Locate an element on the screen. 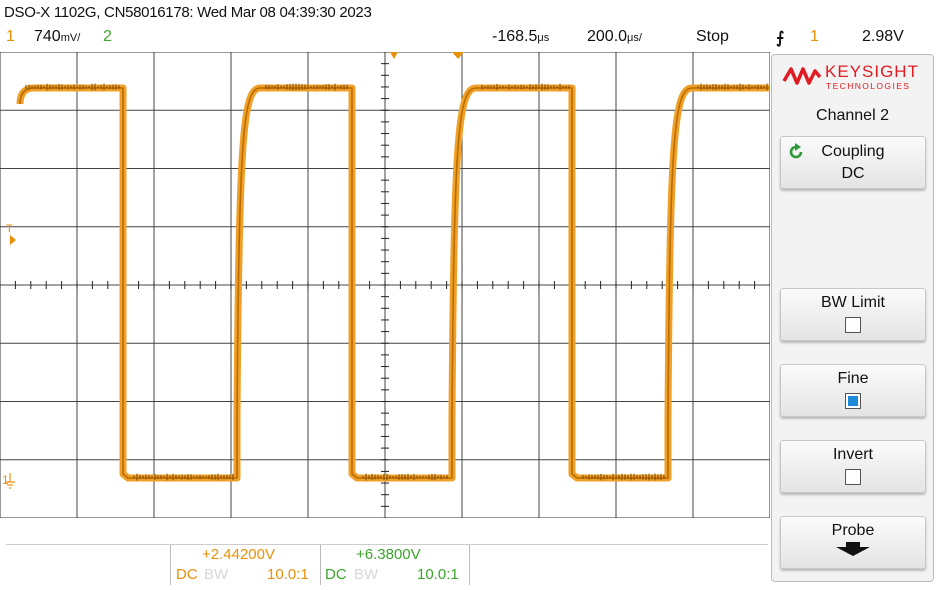 The width and height of the screenshot is (936, 590). info-divider is located at coordinates (387, 544).